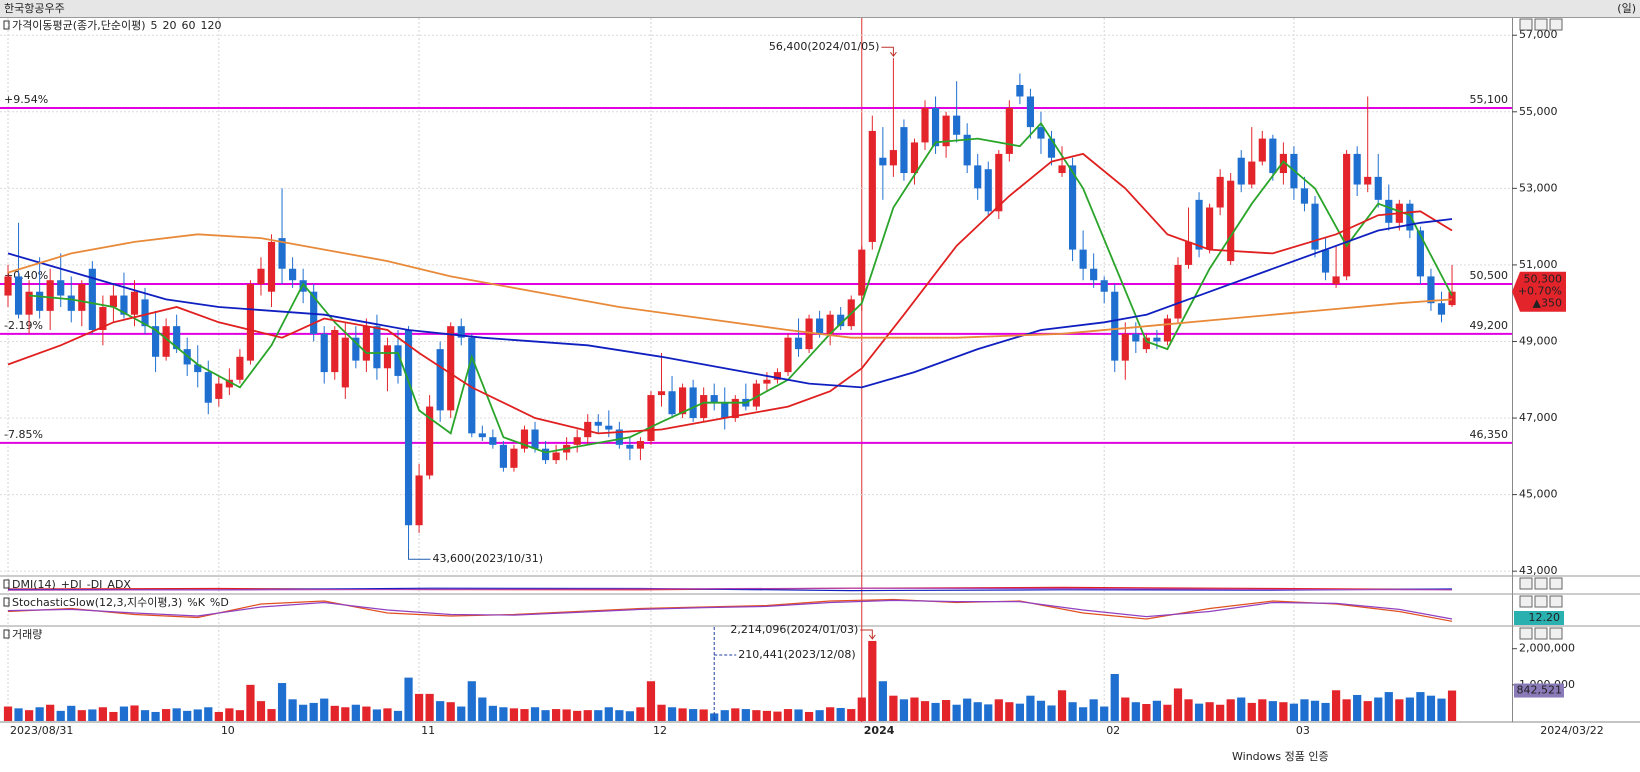  Describe the element at coordinates (71, 584) in the screenshot. I see `legend-label: +DI` at that location.